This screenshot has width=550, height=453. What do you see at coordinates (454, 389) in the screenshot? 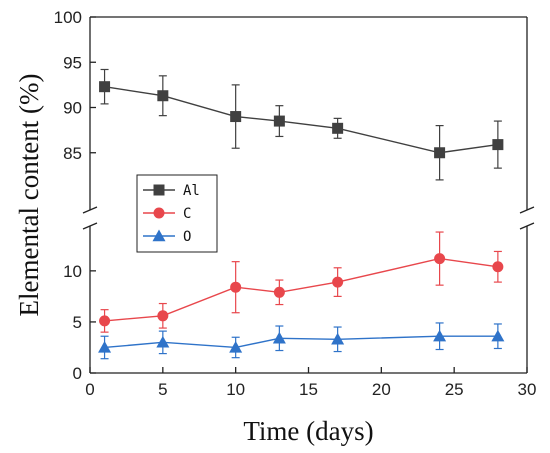
I see `x-tick-label: 25` at bounding box center [454, 389].